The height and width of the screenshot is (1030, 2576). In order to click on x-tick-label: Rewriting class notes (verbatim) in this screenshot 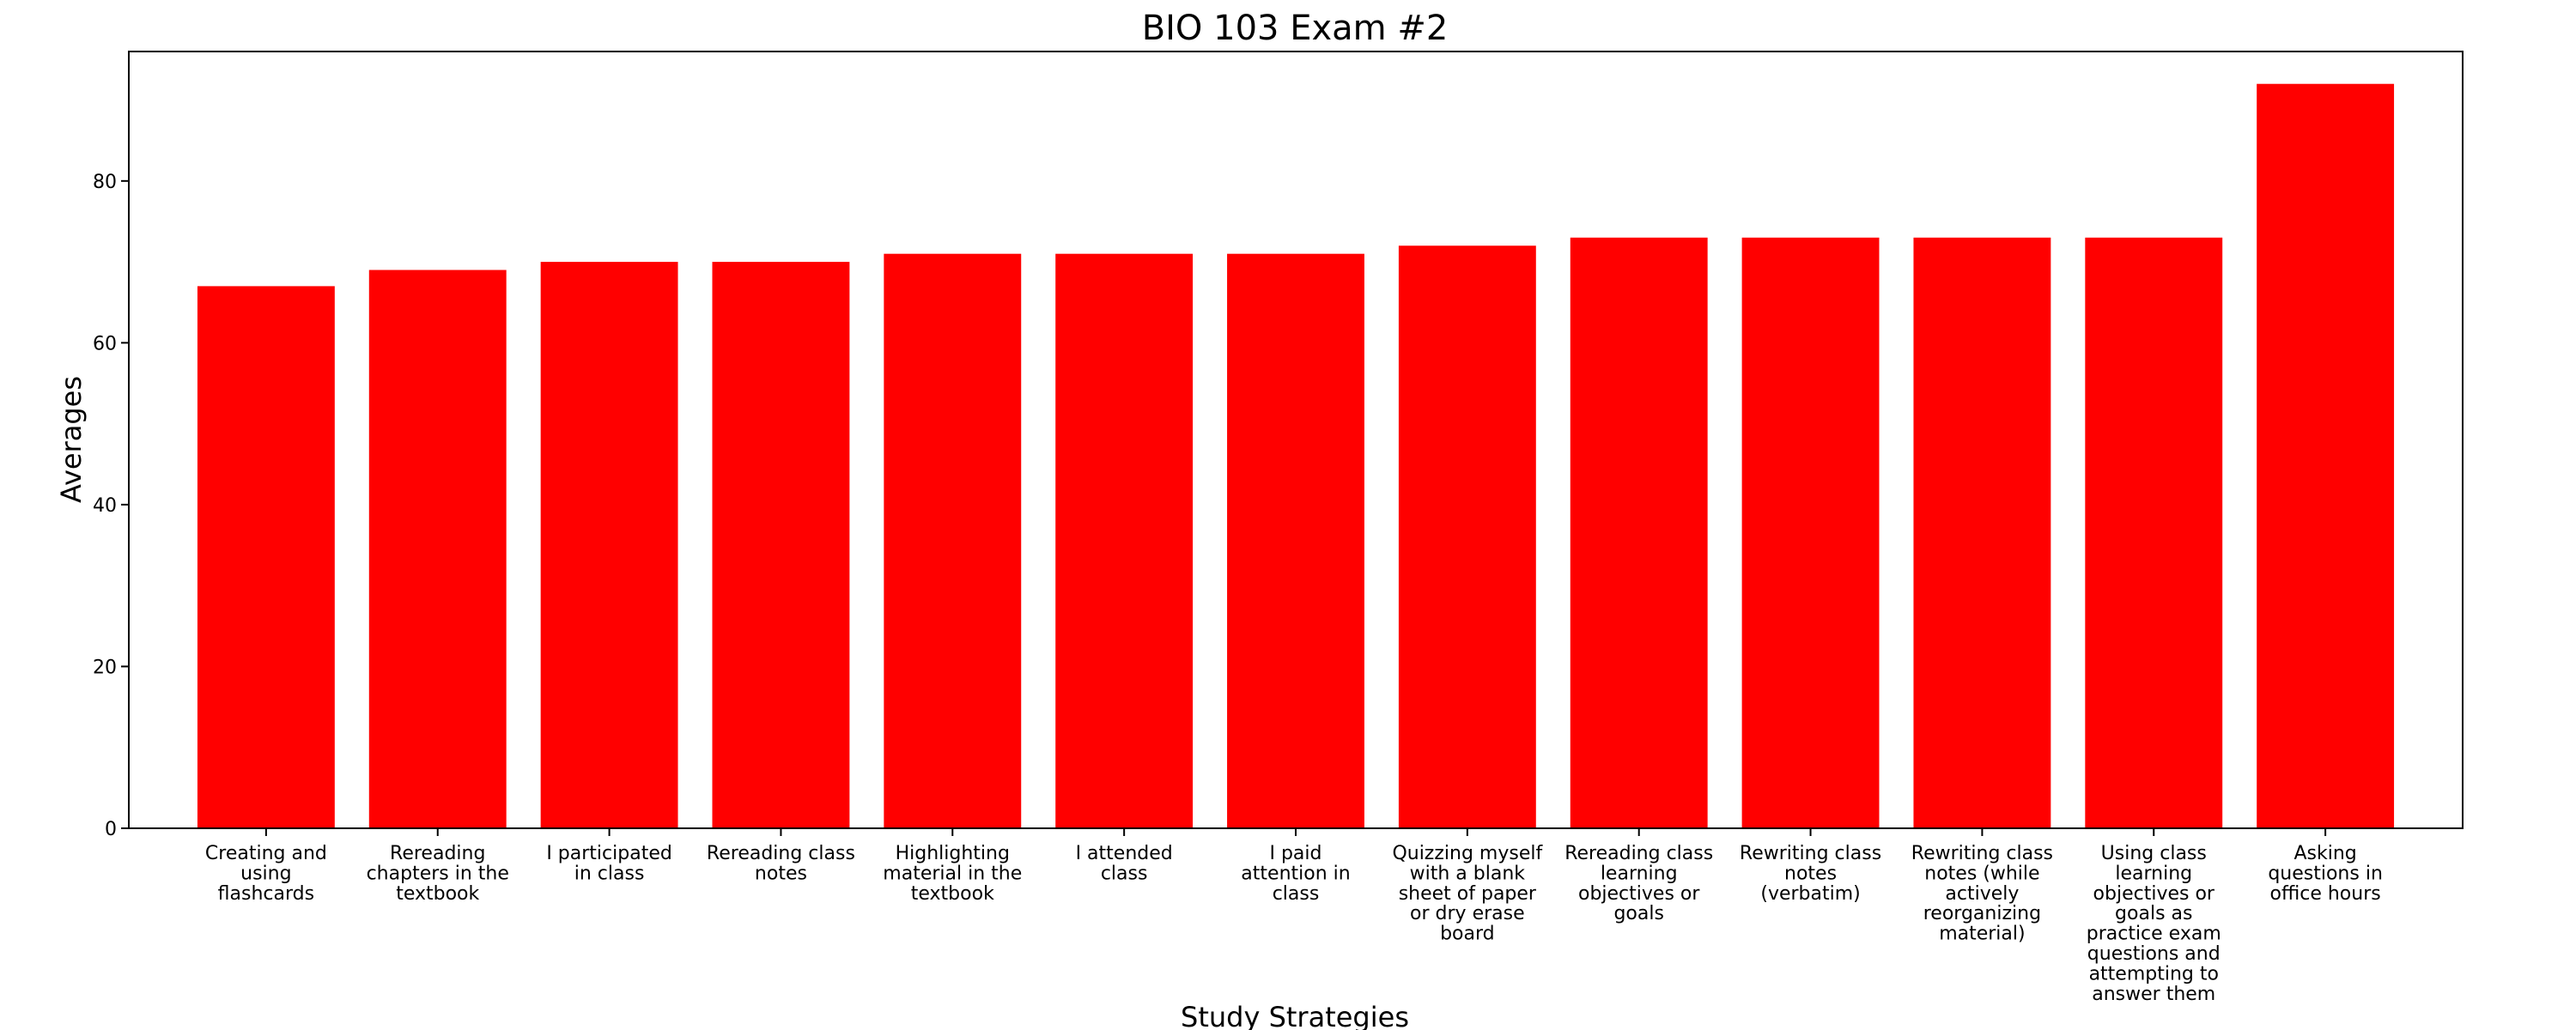, I will do `click(1811, 874)`.